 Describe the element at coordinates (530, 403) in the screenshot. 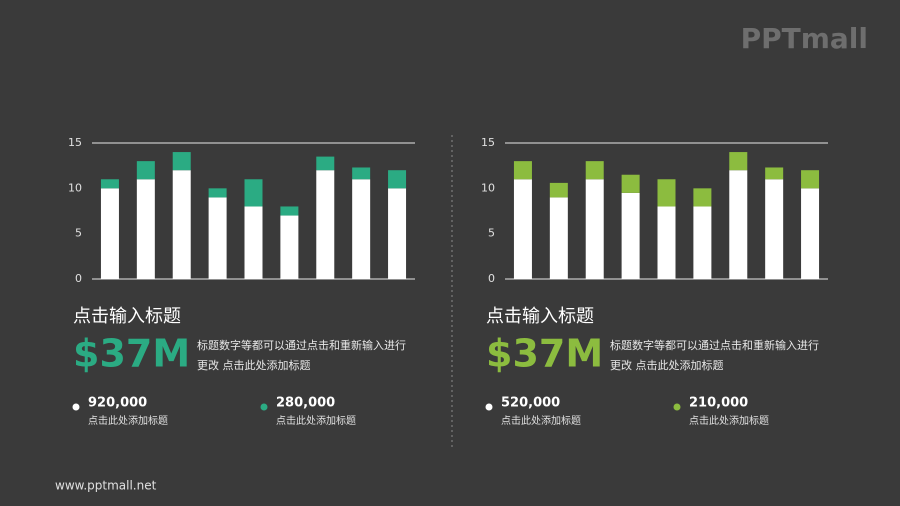

I see `stat-figure: 520,000` at that location.